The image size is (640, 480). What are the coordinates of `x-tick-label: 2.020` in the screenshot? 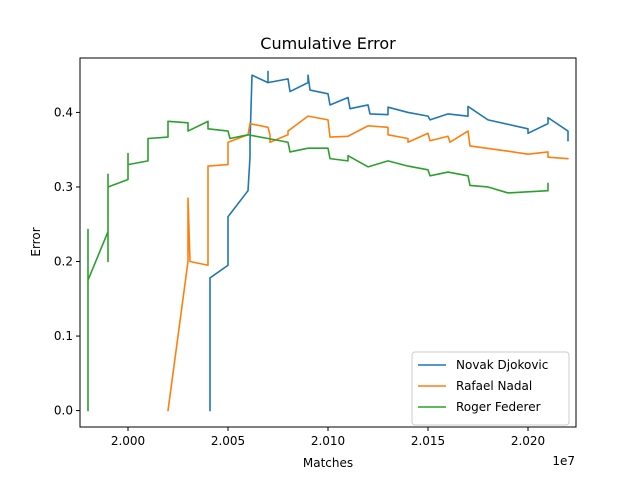 It's located at (528, 441).